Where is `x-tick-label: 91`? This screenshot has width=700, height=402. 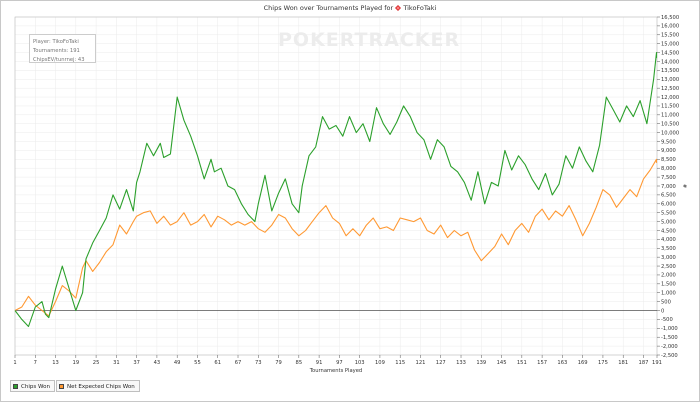
x-tick-label: 91 is located at coordinates (319, 363).